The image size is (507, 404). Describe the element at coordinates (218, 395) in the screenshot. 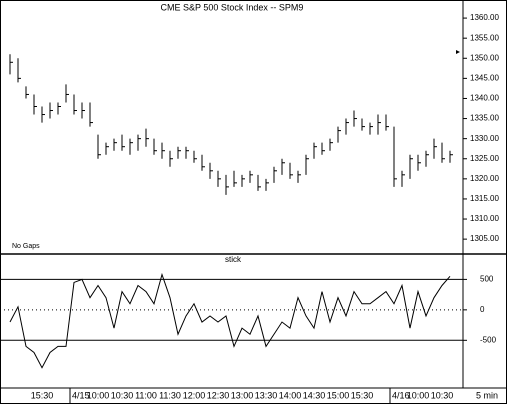

I see `x-tick-label: 12:30` at that location.